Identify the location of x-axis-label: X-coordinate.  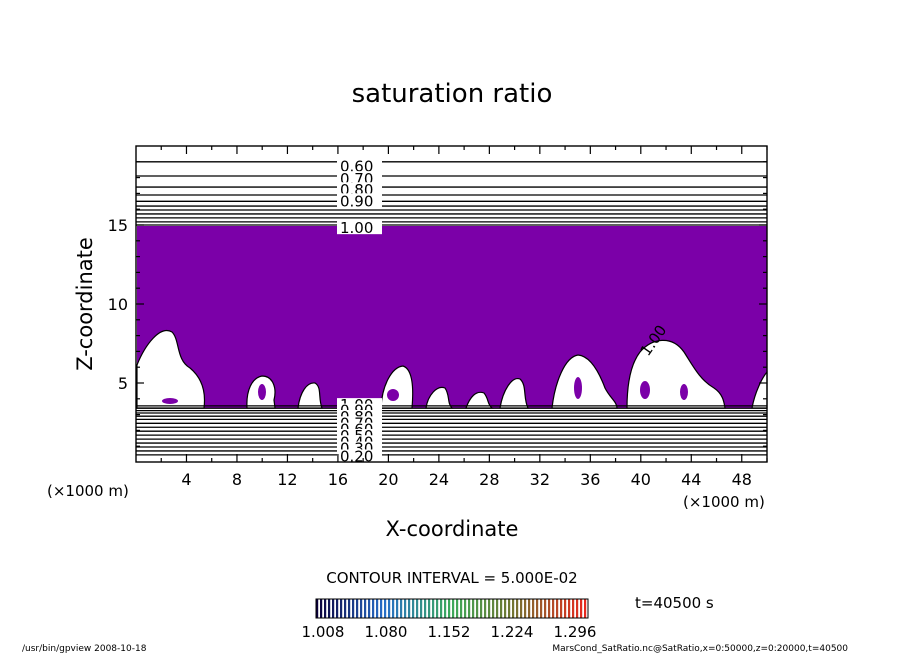
(452, 529).